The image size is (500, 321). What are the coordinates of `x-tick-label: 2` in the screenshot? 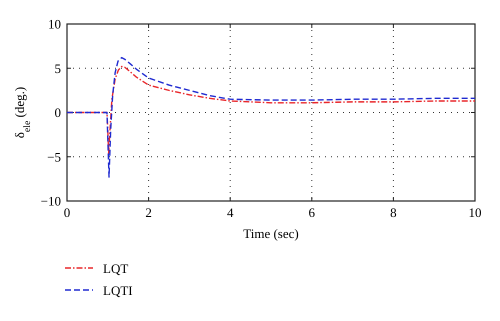 It's located at (148, 212).